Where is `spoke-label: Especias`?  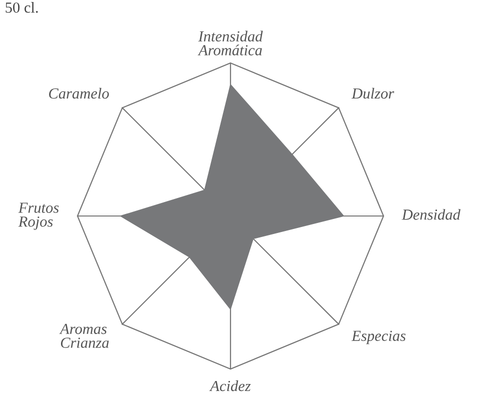 spoke-label: Especias is located at coordinates (378, 337).